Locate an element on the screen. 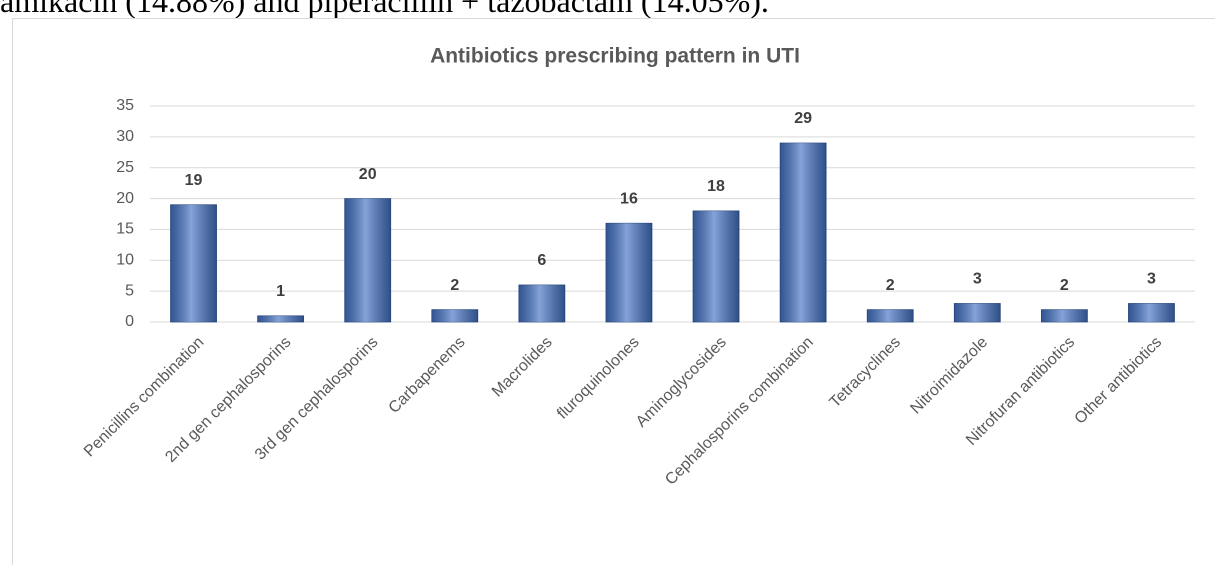 Image resolution: width=1215 pixels, height=565 pixels. data-label: 19 is located at coordinates (194, 180).